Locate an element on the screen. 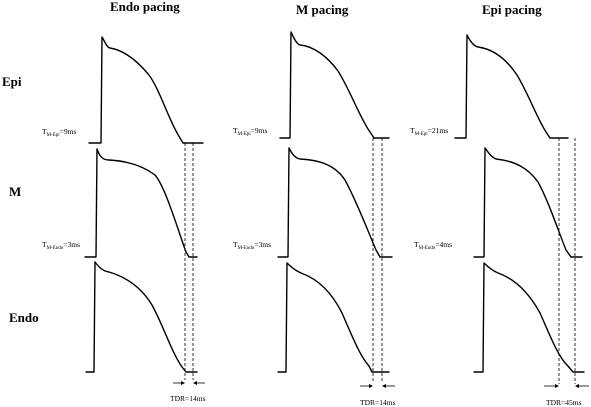  column-title-endo-pacing: Endo pacing is located at coordinates (145, 7).